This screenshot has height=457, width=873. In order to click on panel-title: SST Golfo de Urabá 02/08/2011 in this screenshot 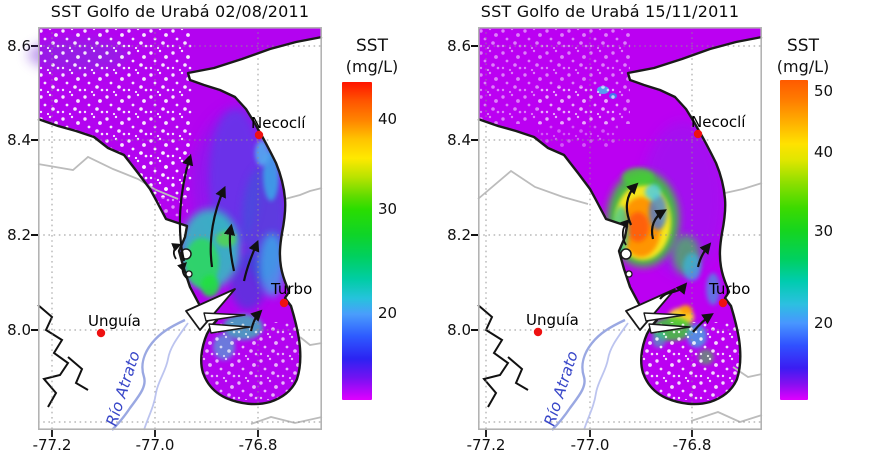, I will do `click(180, 11)`.